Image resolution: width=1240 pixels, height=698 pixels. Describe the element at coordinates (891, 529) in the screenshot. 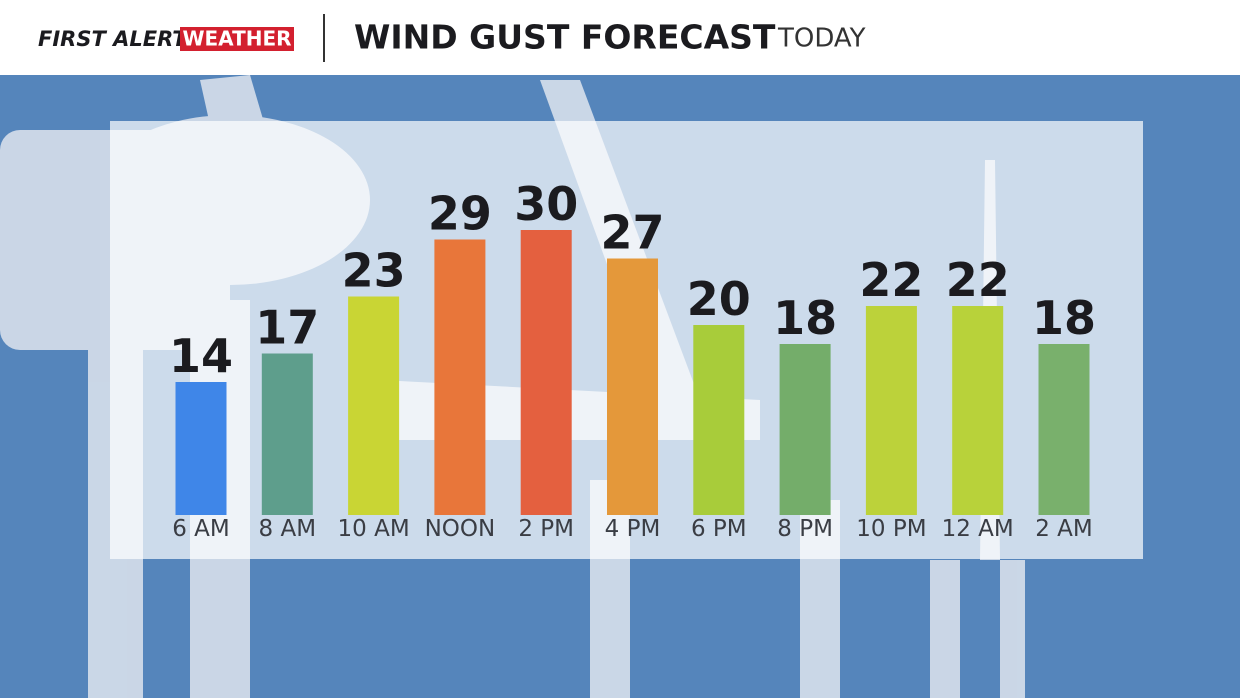

I see `x-tick-label: 10 PM` at that location.